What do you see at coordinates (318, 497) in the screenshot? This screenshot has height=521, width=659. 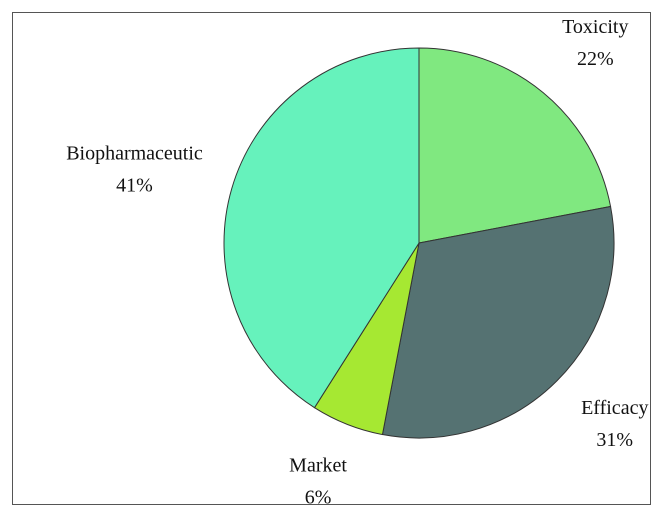 I see `slice-value-label: 6%` at bounding box center [318, 497].